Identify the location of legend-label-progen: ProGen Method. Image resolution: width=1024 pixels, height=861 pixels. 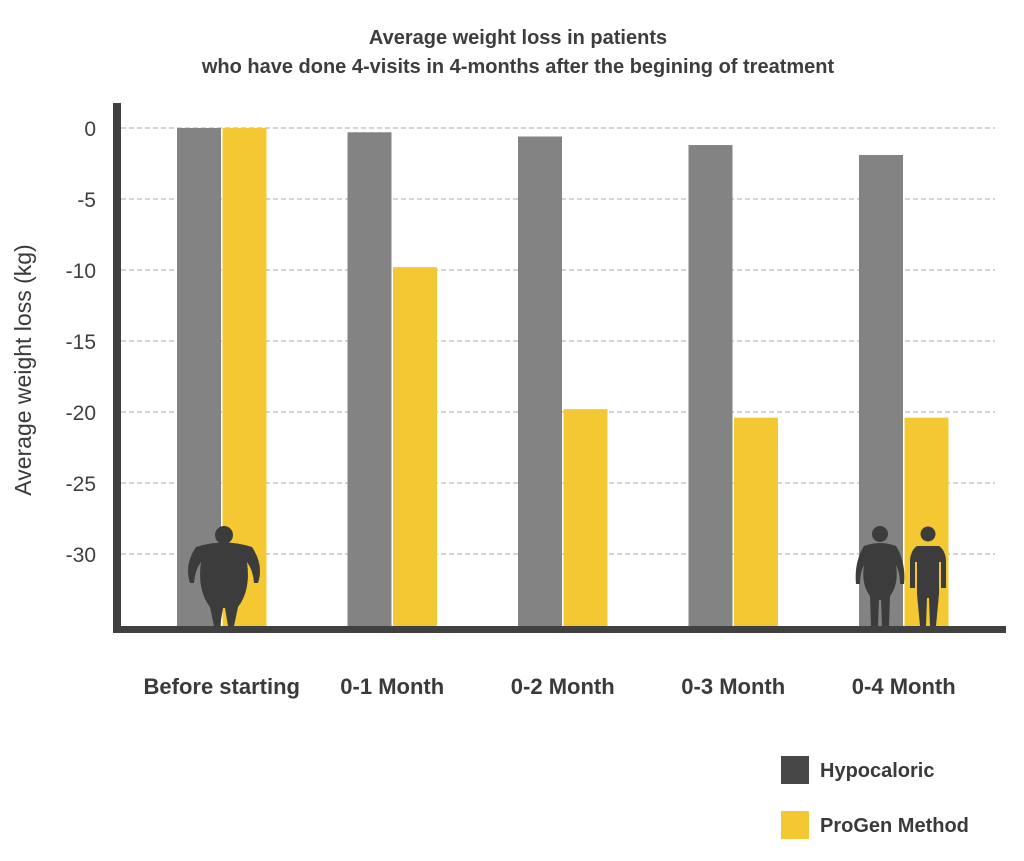
(894, 826).